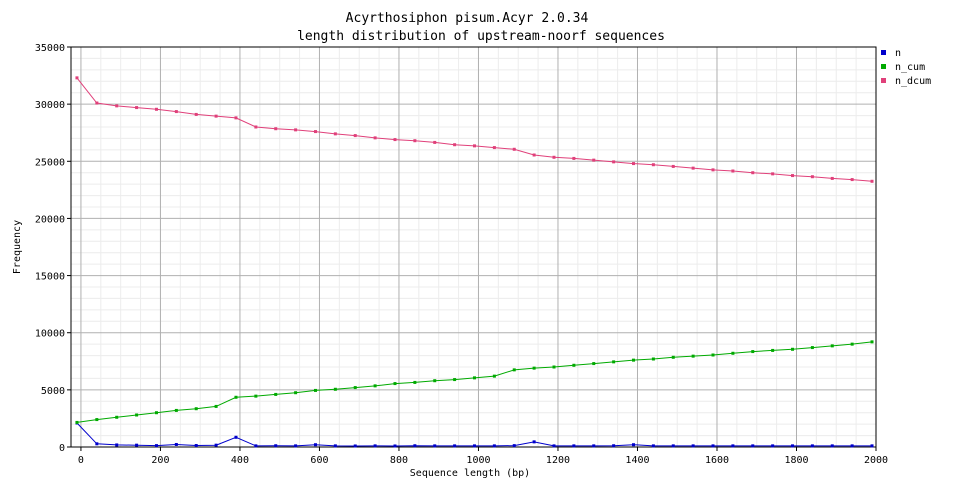 This screenshot has width=962, height=498. I want to click on x-tick-label: 1600, so click(717, 460).